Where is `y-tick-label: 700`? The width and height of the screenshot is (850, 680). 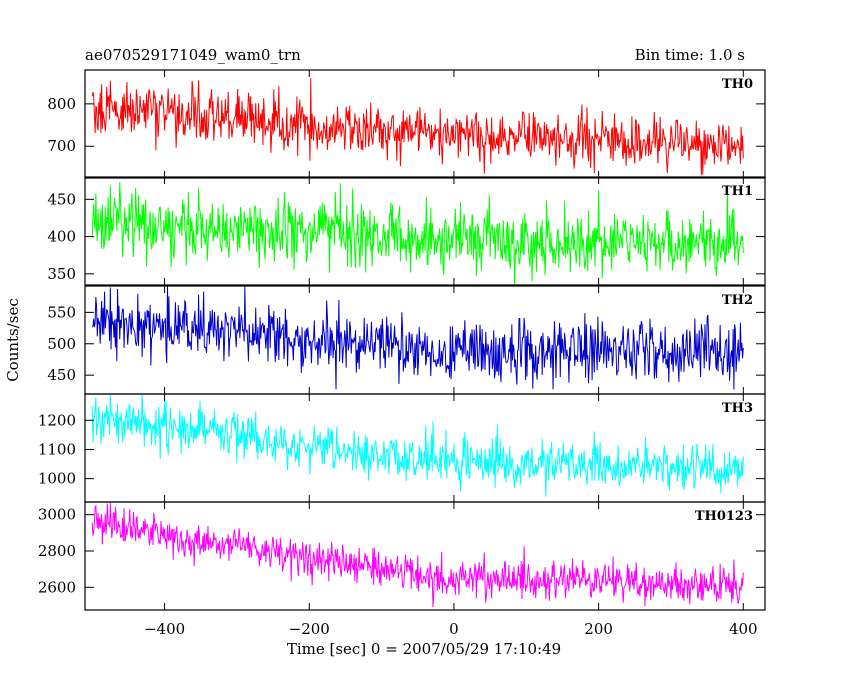 y-tick-label: 700 is located at coordinates (61, 146).